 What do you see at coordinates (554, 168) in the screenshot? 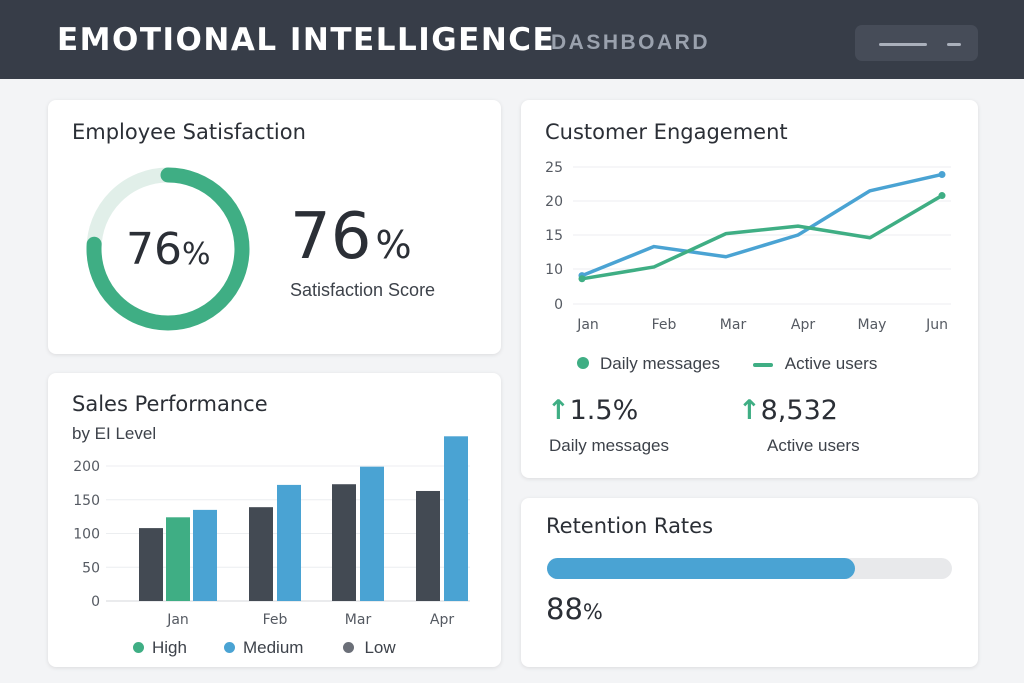
I see `y-tick-label: 25` at bounding box center [554, 168].